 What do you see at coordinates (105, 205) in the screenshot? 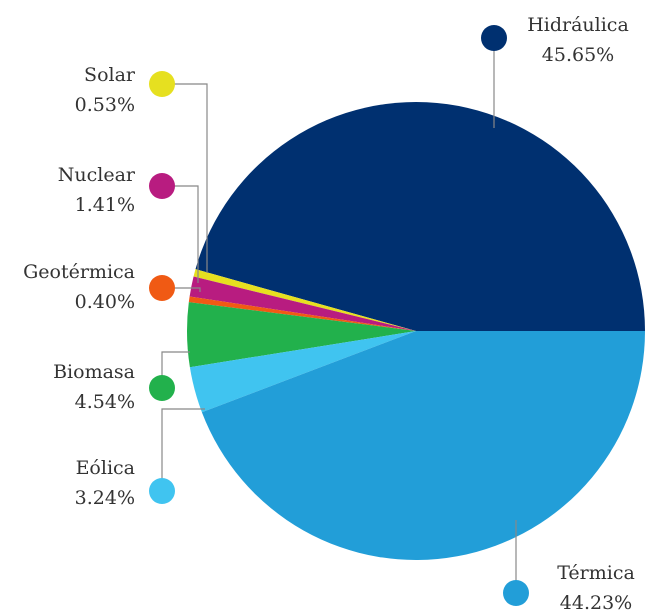
I see `value-label: 1.41%` at bounding box center [105, 205].